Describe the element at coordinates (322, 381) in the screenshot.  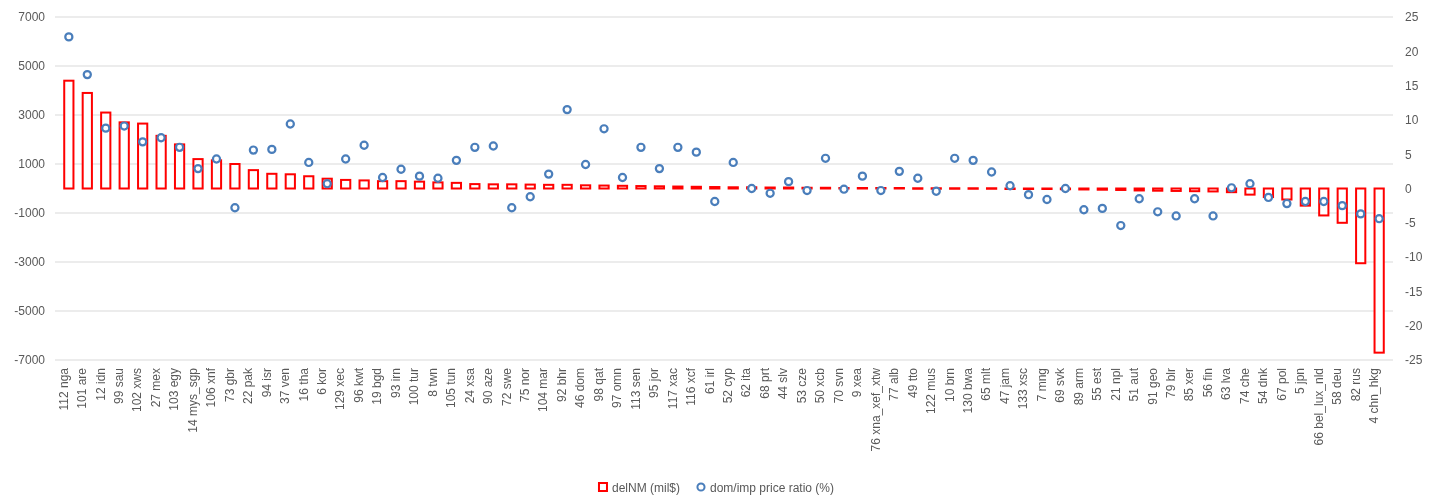
I see `x-tick-label: 6 kor` at that location.